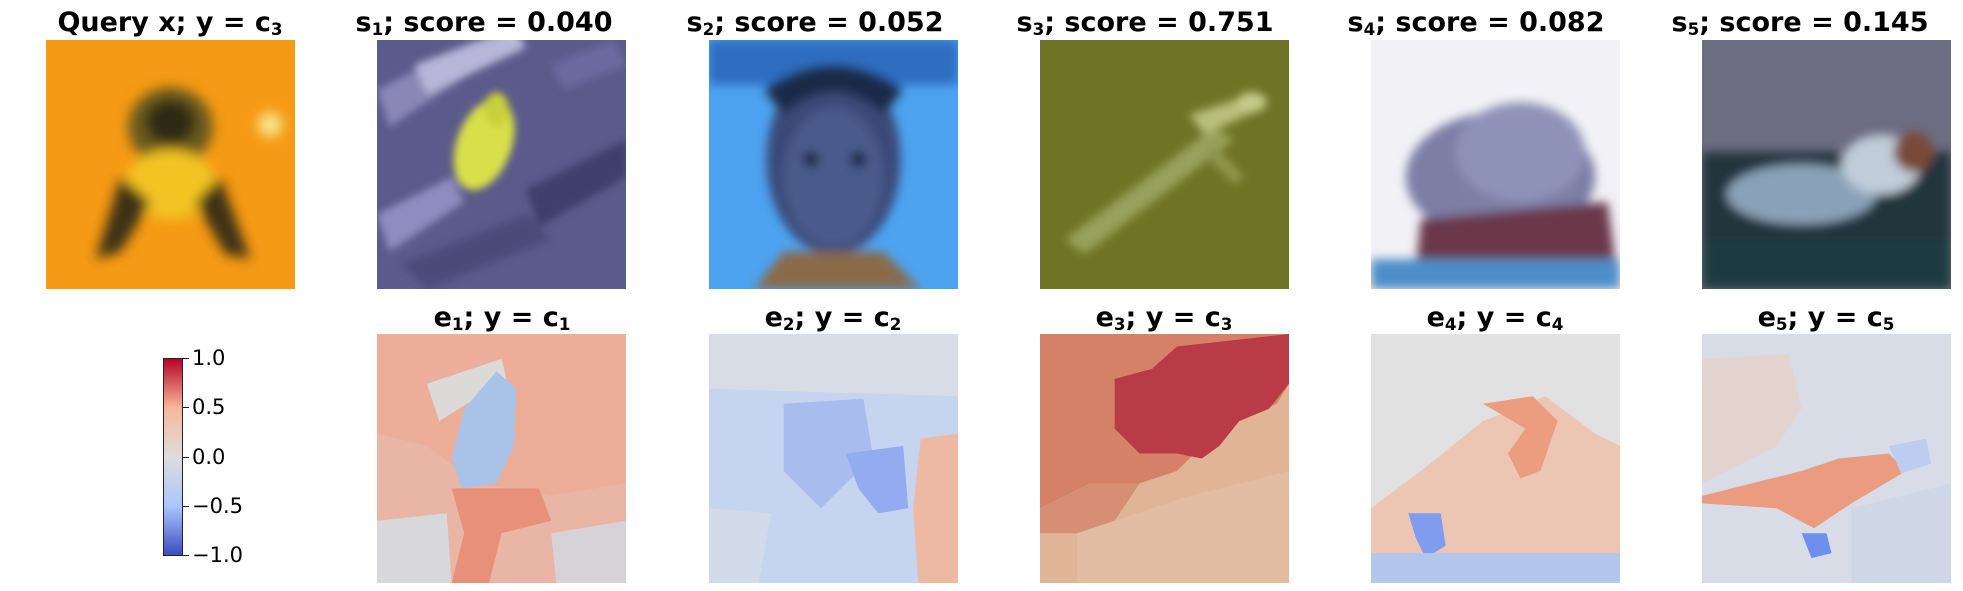  What do you see at coordinates (173, 457) in the screenshot?
I see `colorbar` at bounding box center [173, 457].